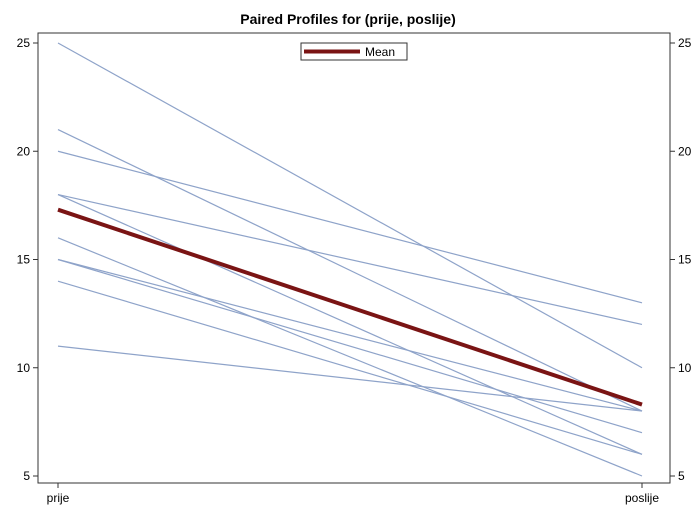 This screenshot has height=515, width=695. What do you see at coordinates (642, 498) in the screenshot?
I see `x-tick-label-poslije: poslije` at bounding box center [642, 498].